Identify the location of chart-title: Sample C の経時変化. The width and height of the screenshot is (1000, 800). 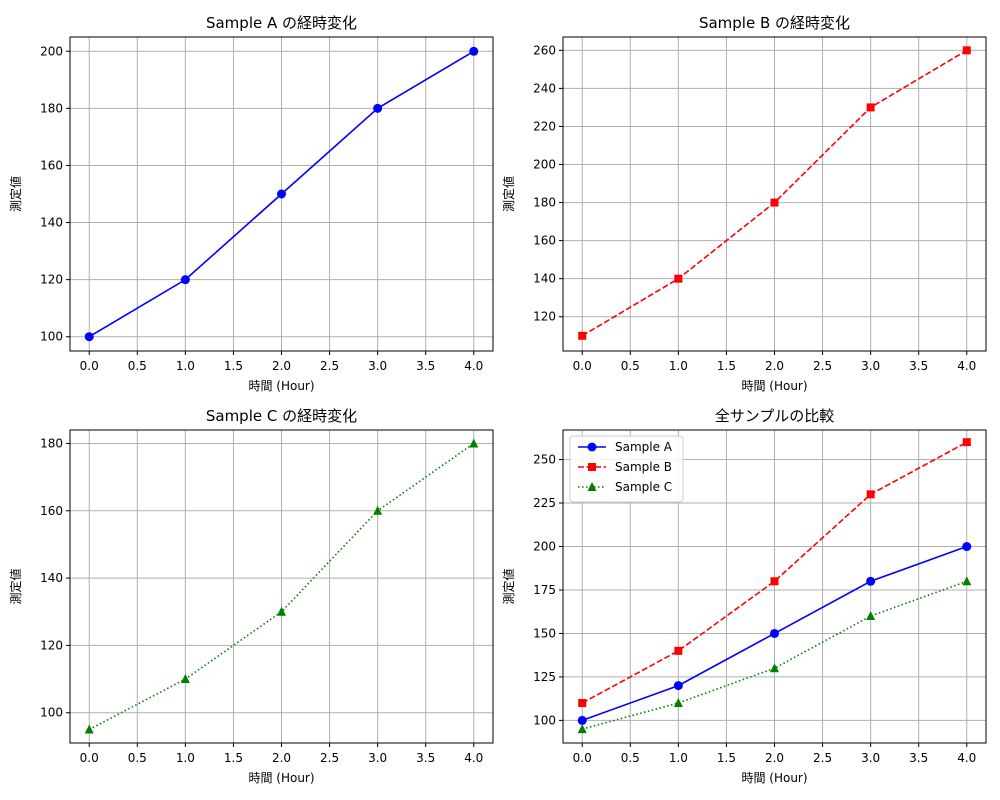
(281, 416).